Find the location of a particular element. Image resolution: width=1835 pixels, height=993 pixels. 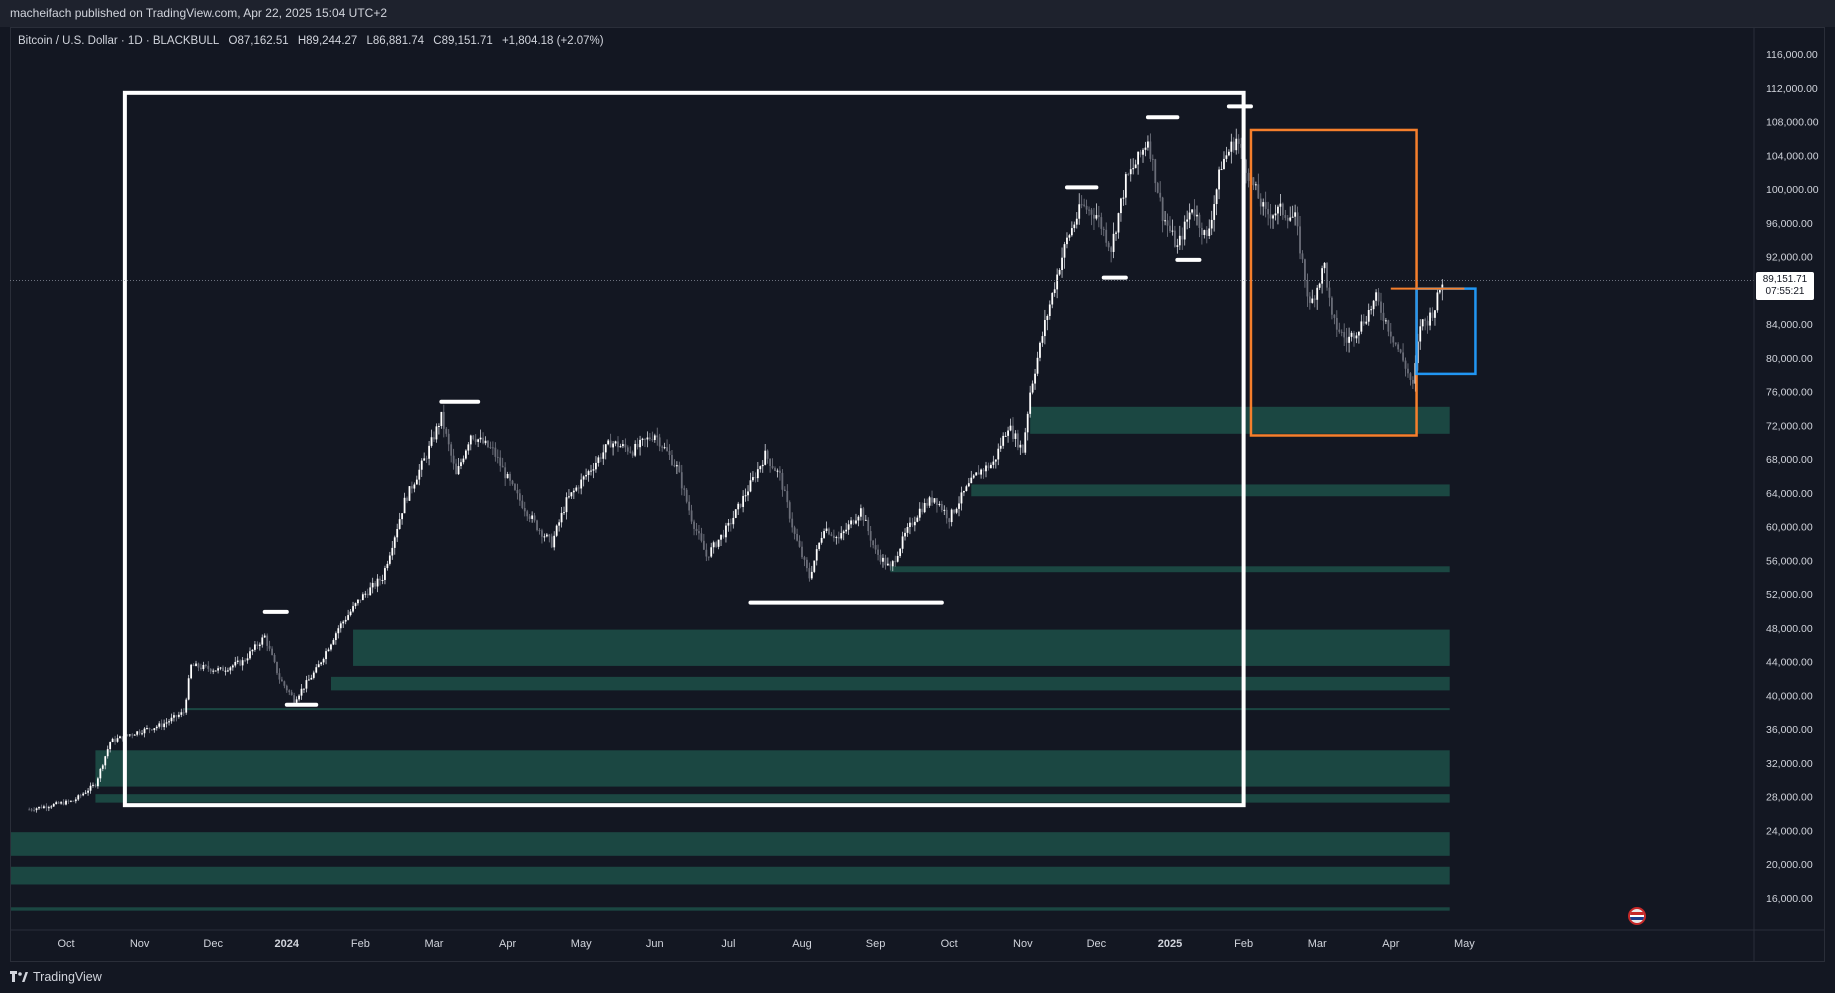

high-value: H89,244.27 is located at coordinates (327, 41).